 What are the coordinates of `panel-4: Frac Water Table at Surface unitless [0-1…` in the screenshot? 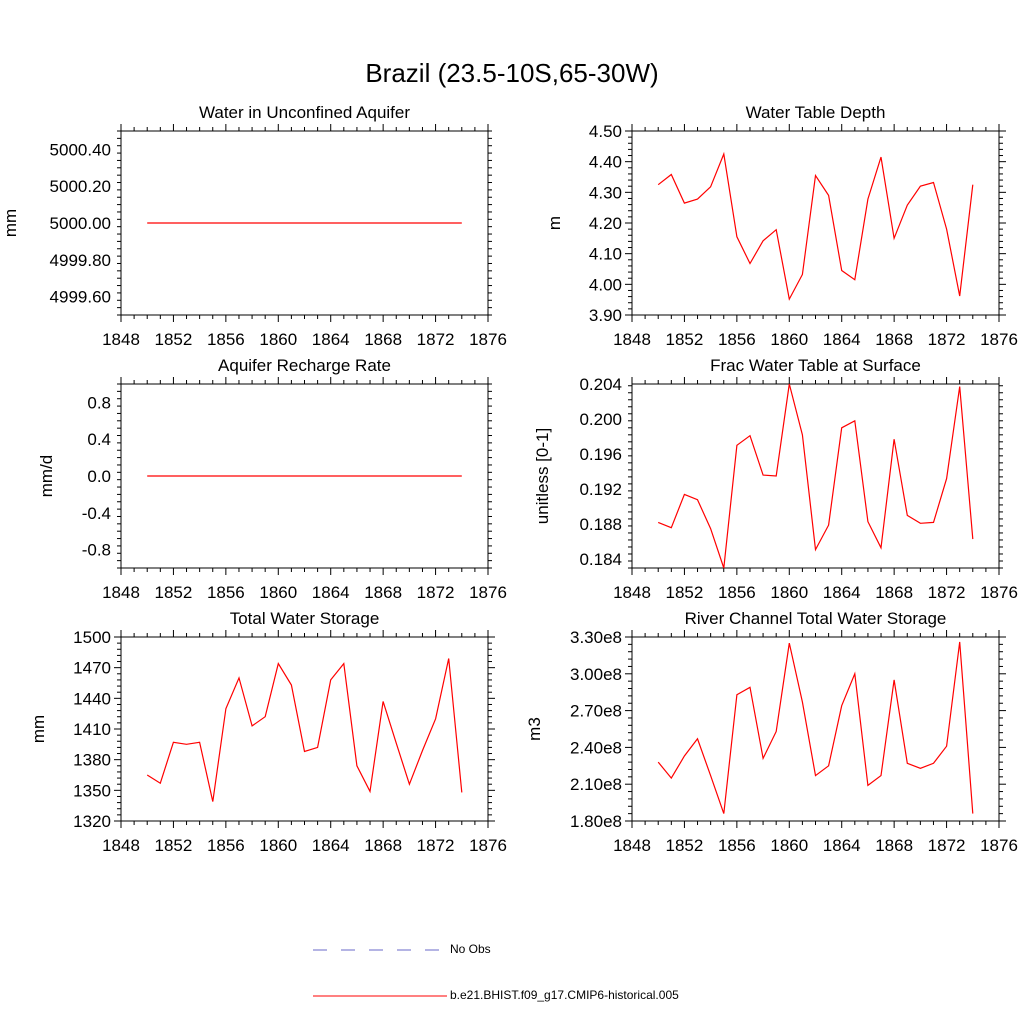 It's located at (775, 479).